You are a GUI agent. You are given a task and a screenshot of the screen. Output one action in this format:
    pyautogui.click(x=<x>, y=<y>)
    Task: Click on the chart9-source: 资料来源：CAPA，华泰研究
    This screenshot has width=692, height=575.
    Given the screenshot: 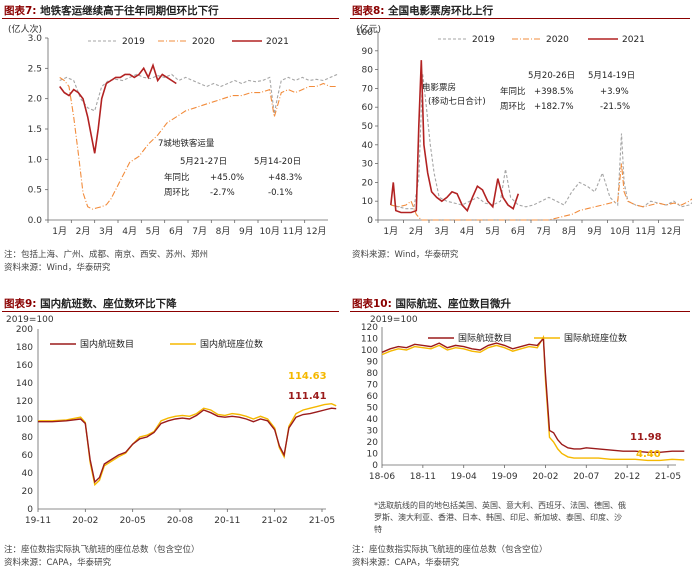 What is the action you would take?
    pyautogui.click(x=58, y=563)
    